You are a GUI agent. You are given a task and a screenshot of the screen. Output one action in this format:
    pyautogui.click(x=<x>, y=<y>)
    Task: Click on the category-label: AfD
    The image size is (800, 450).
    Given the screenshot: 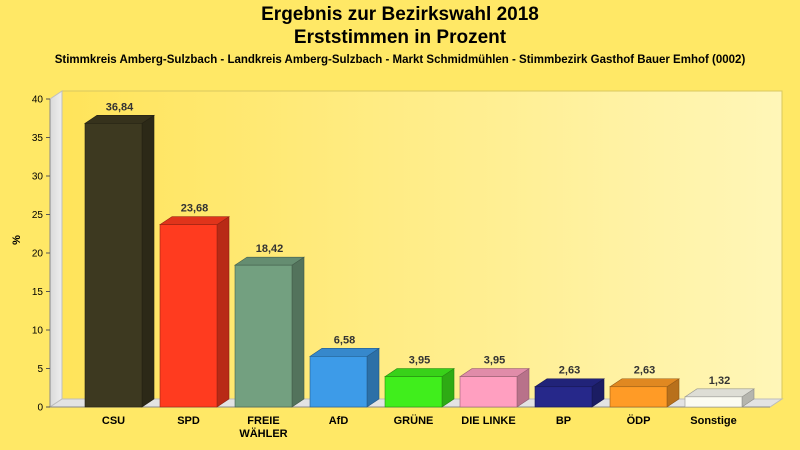 What is the action you would take?
    pyautogui.click(x=339, y=421)
    